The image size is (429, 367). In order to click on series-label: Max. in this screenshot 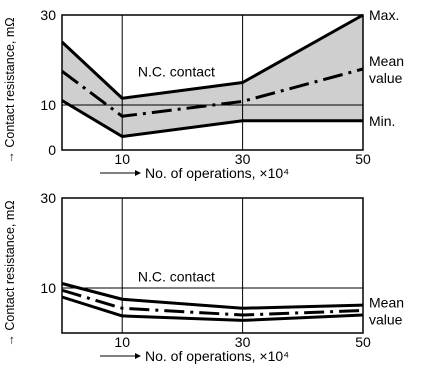, I will do `click(384, 15)`.